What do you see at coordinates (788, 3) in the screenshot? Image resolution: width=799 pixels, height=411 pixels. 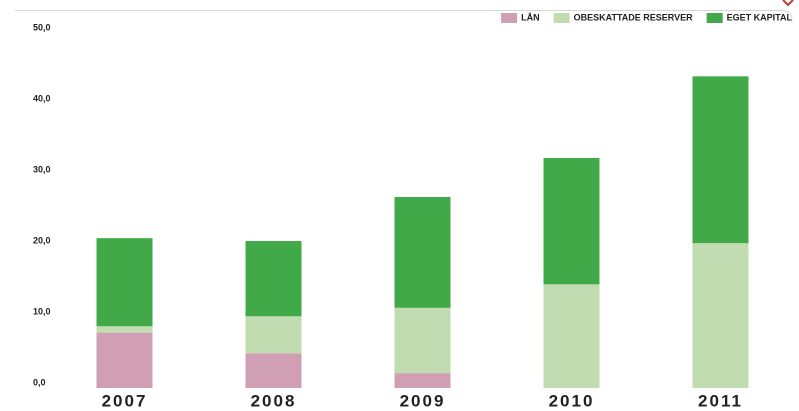 I see `corner-icon` at bounding box center [788, 3].